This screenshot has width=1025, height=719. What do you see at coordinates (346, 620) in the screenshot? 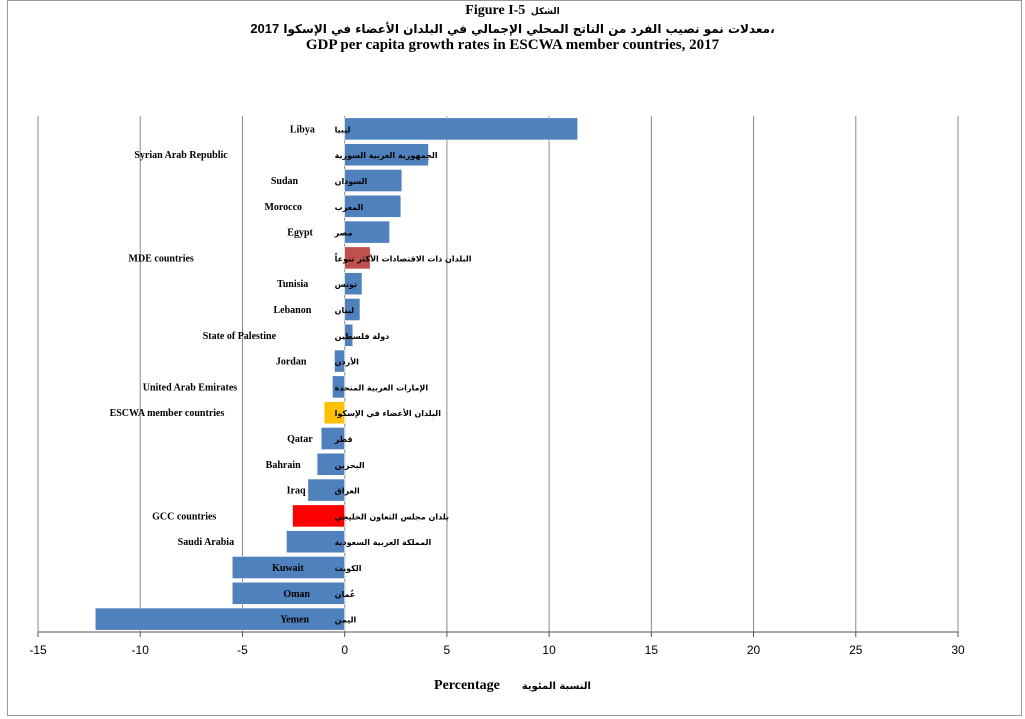
I see `category-label-ar: اليمن` at bounding box center [346, 620].